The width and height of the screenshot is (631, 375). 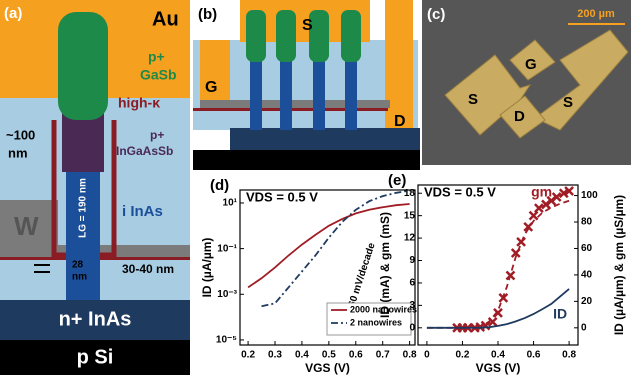 I want to click on series-label: ID, so click(x=560, y=314).